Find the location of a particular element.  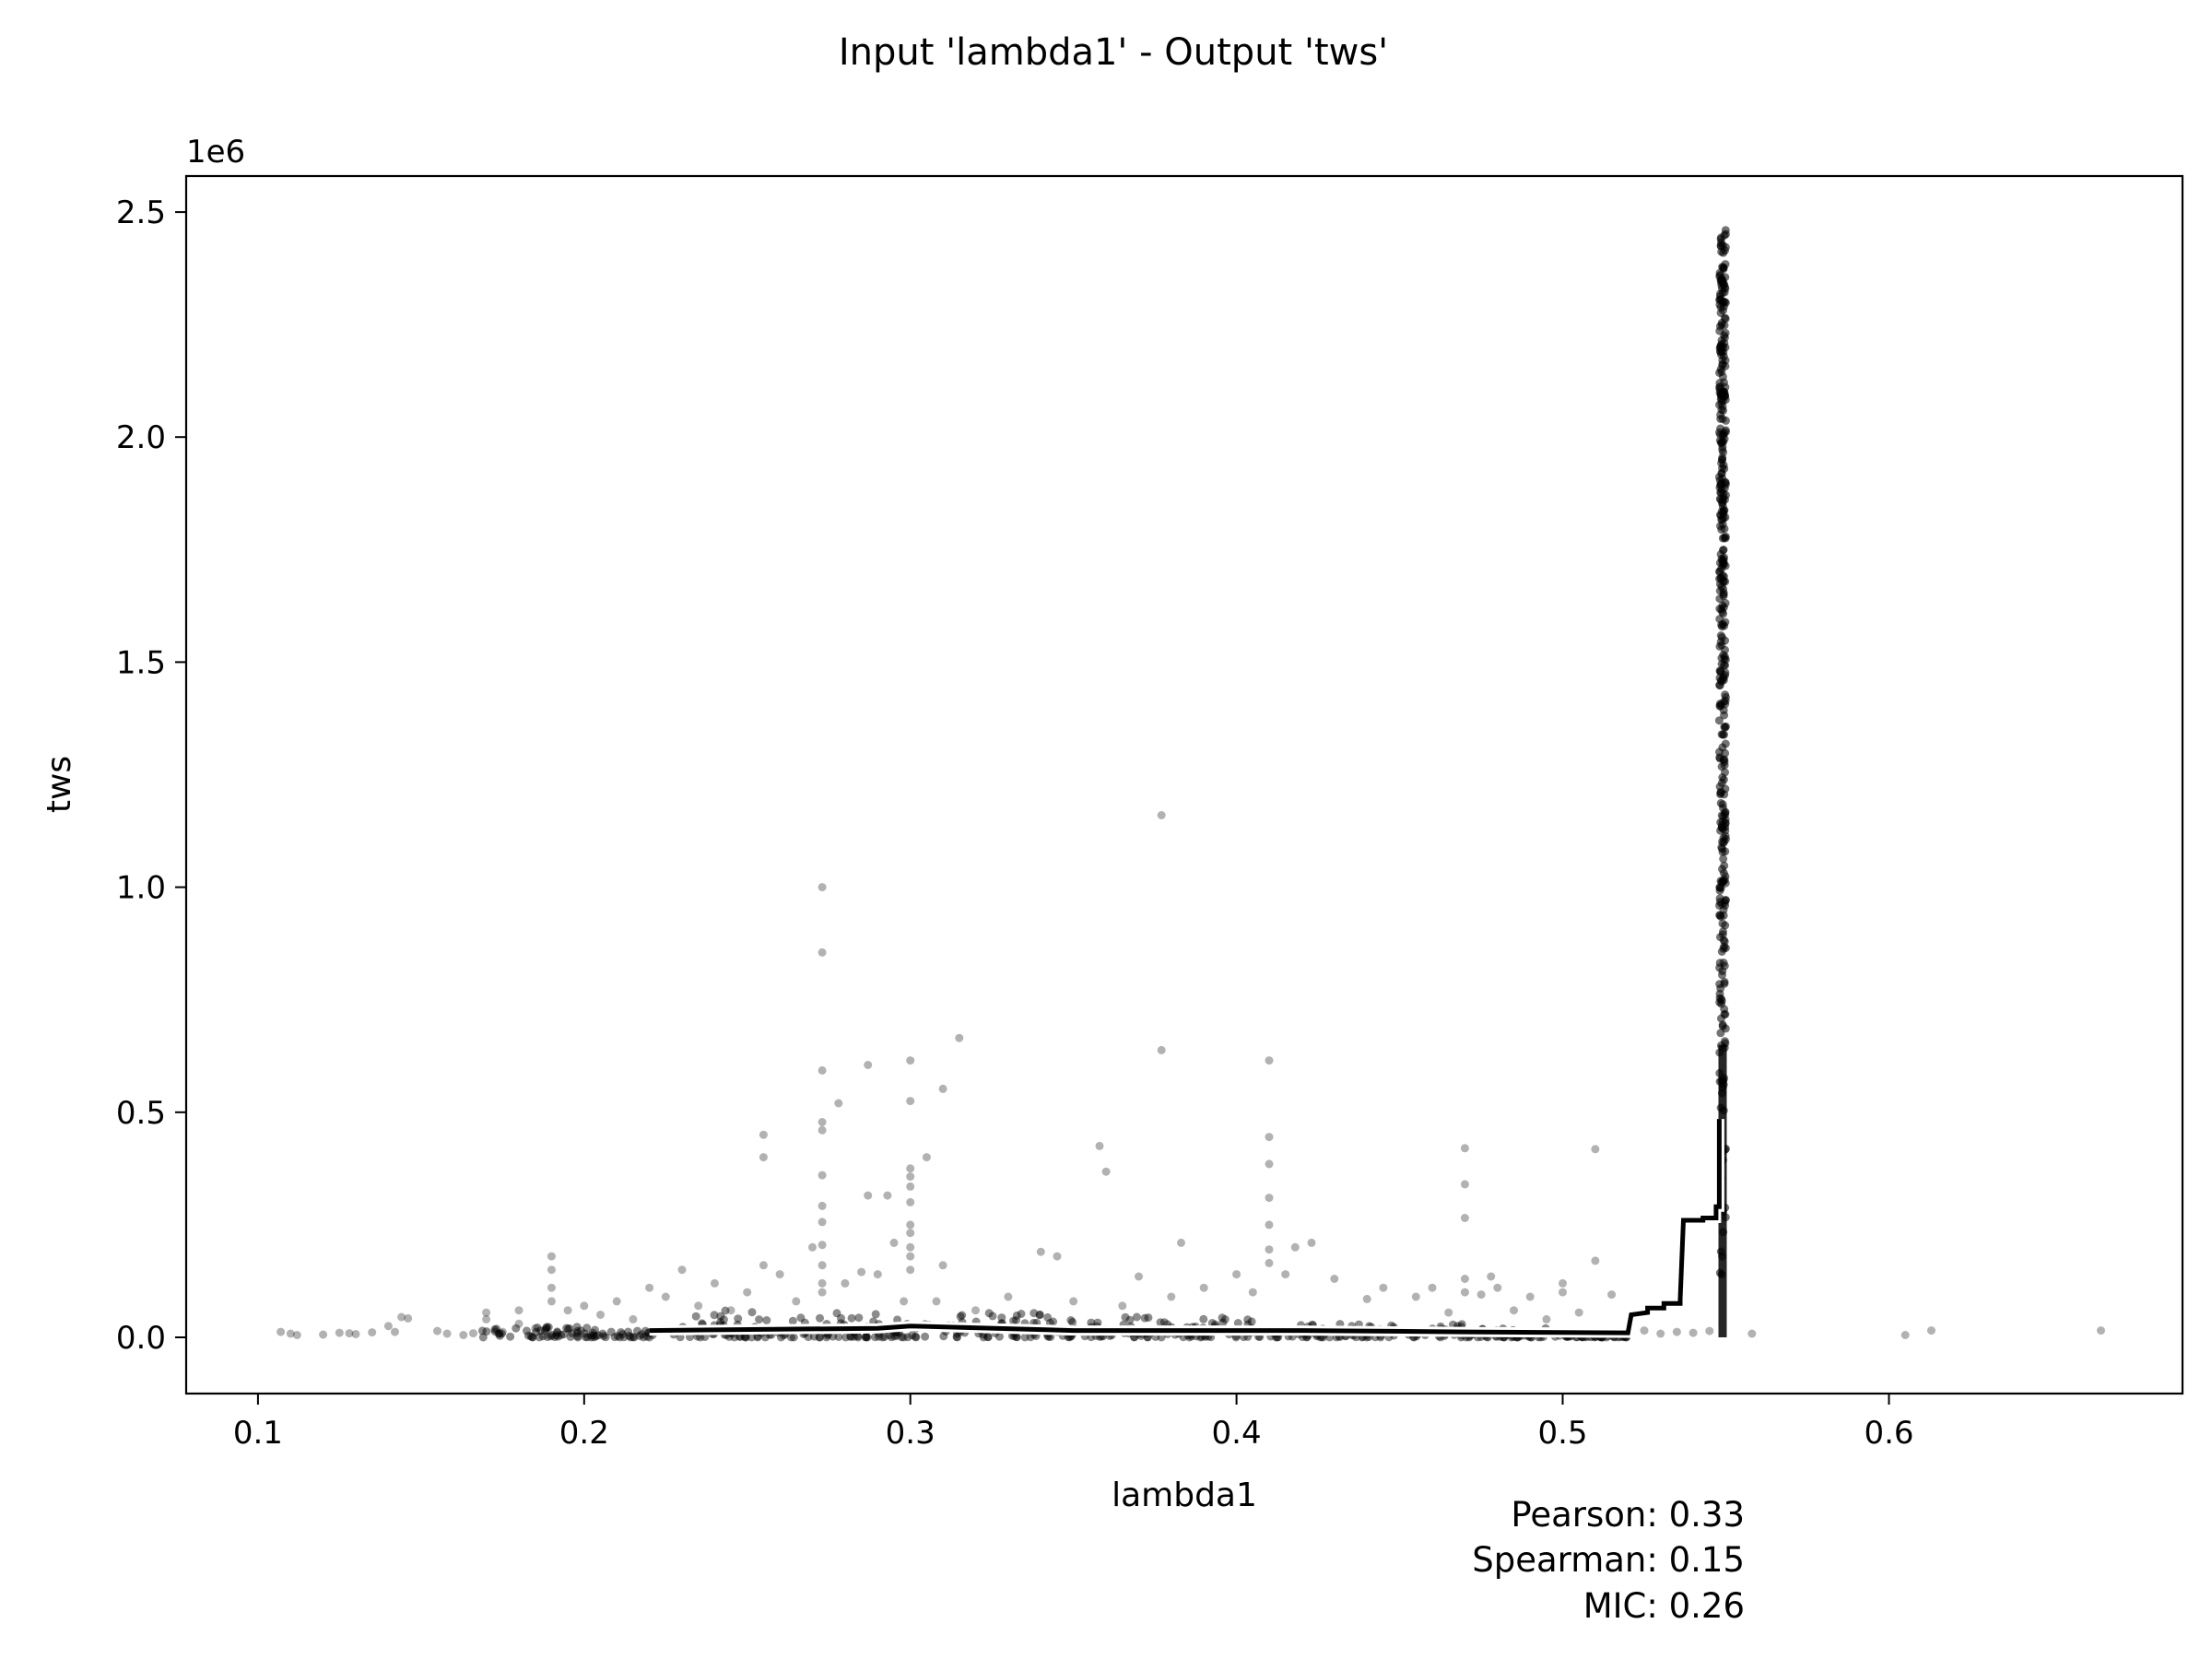

y-tick-label: 1.0 is located at coordinates (141, 888).